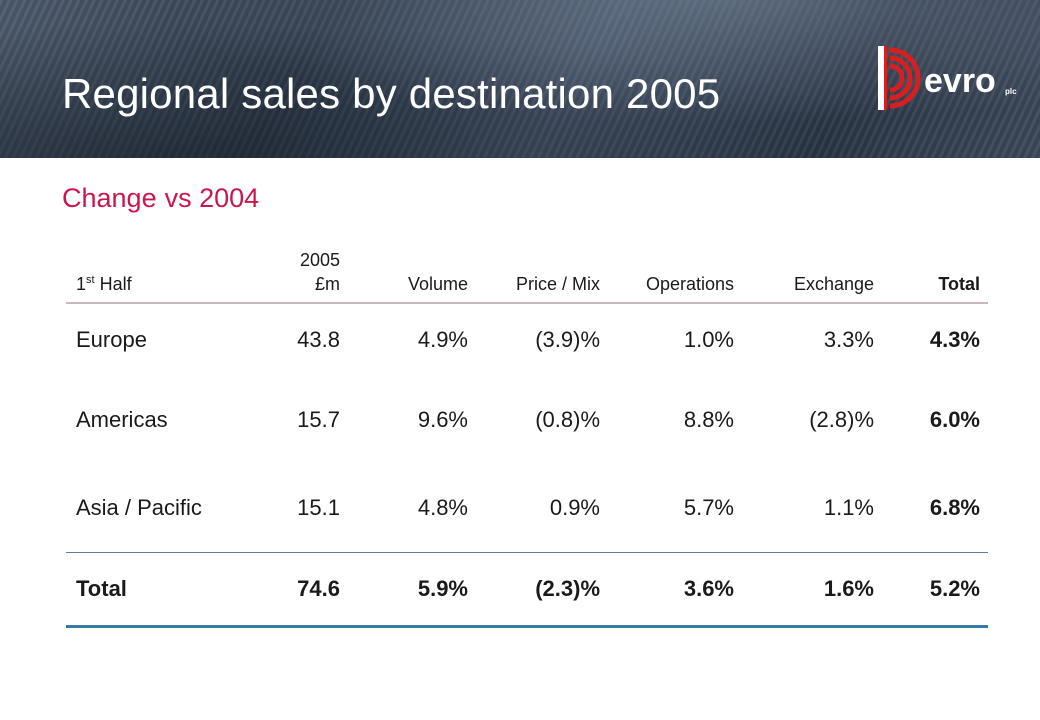 The image size is (1040, 720). I want to click on cell-total: 6.0%, so click(954, 419).